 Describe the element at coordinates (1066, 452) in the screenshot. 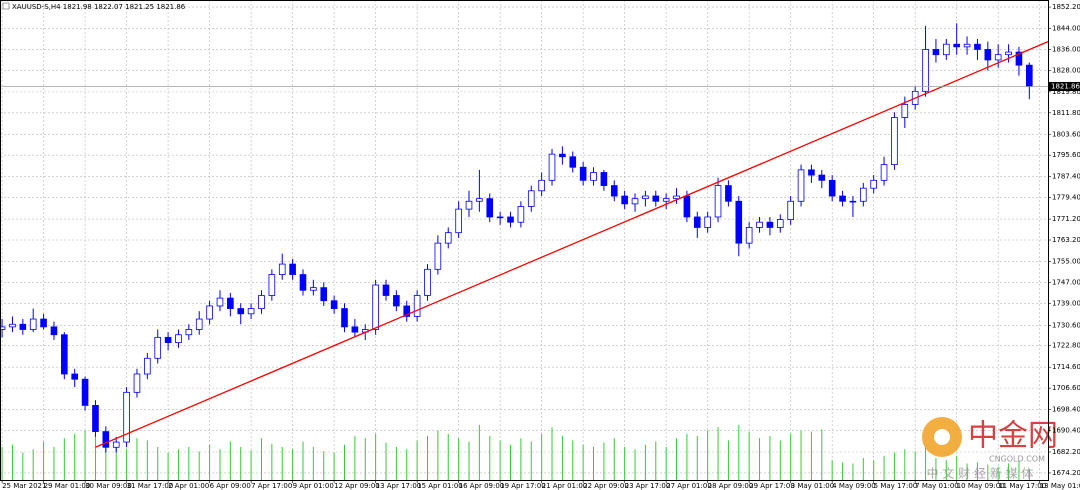

I see `y-tick-label: 1682.20` at that location.